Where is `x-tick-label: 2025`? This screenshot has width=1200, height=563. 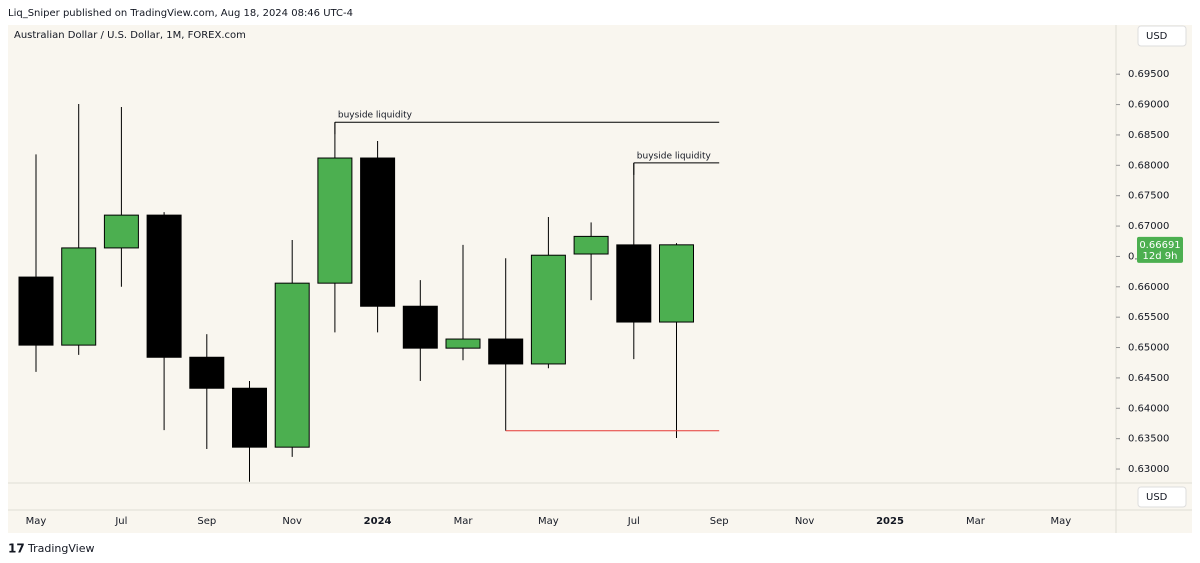 x-tick-label: 2025 is located at coordinates (890, 521).